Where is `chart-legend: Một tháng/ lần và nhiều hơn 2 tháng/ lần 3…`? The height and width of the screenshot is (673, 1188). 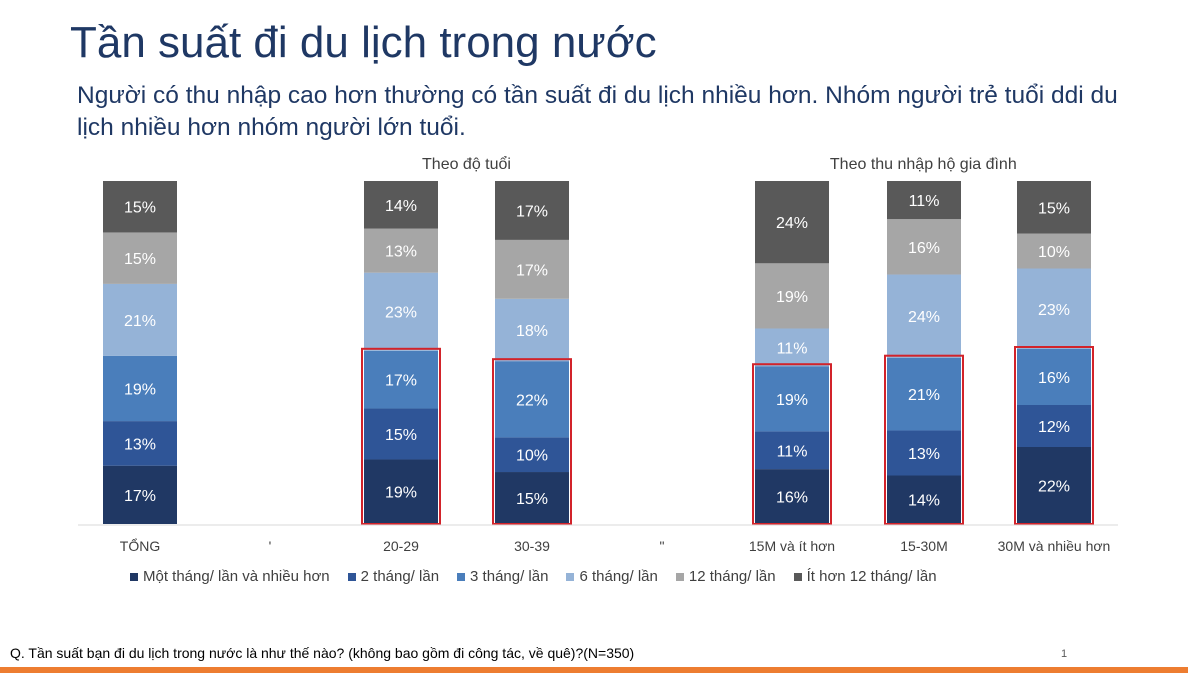 chart-legend: Một tháng/ lần và nhiều hơn 2 tháng/ lần 3… is located at coordinates (533, 576).